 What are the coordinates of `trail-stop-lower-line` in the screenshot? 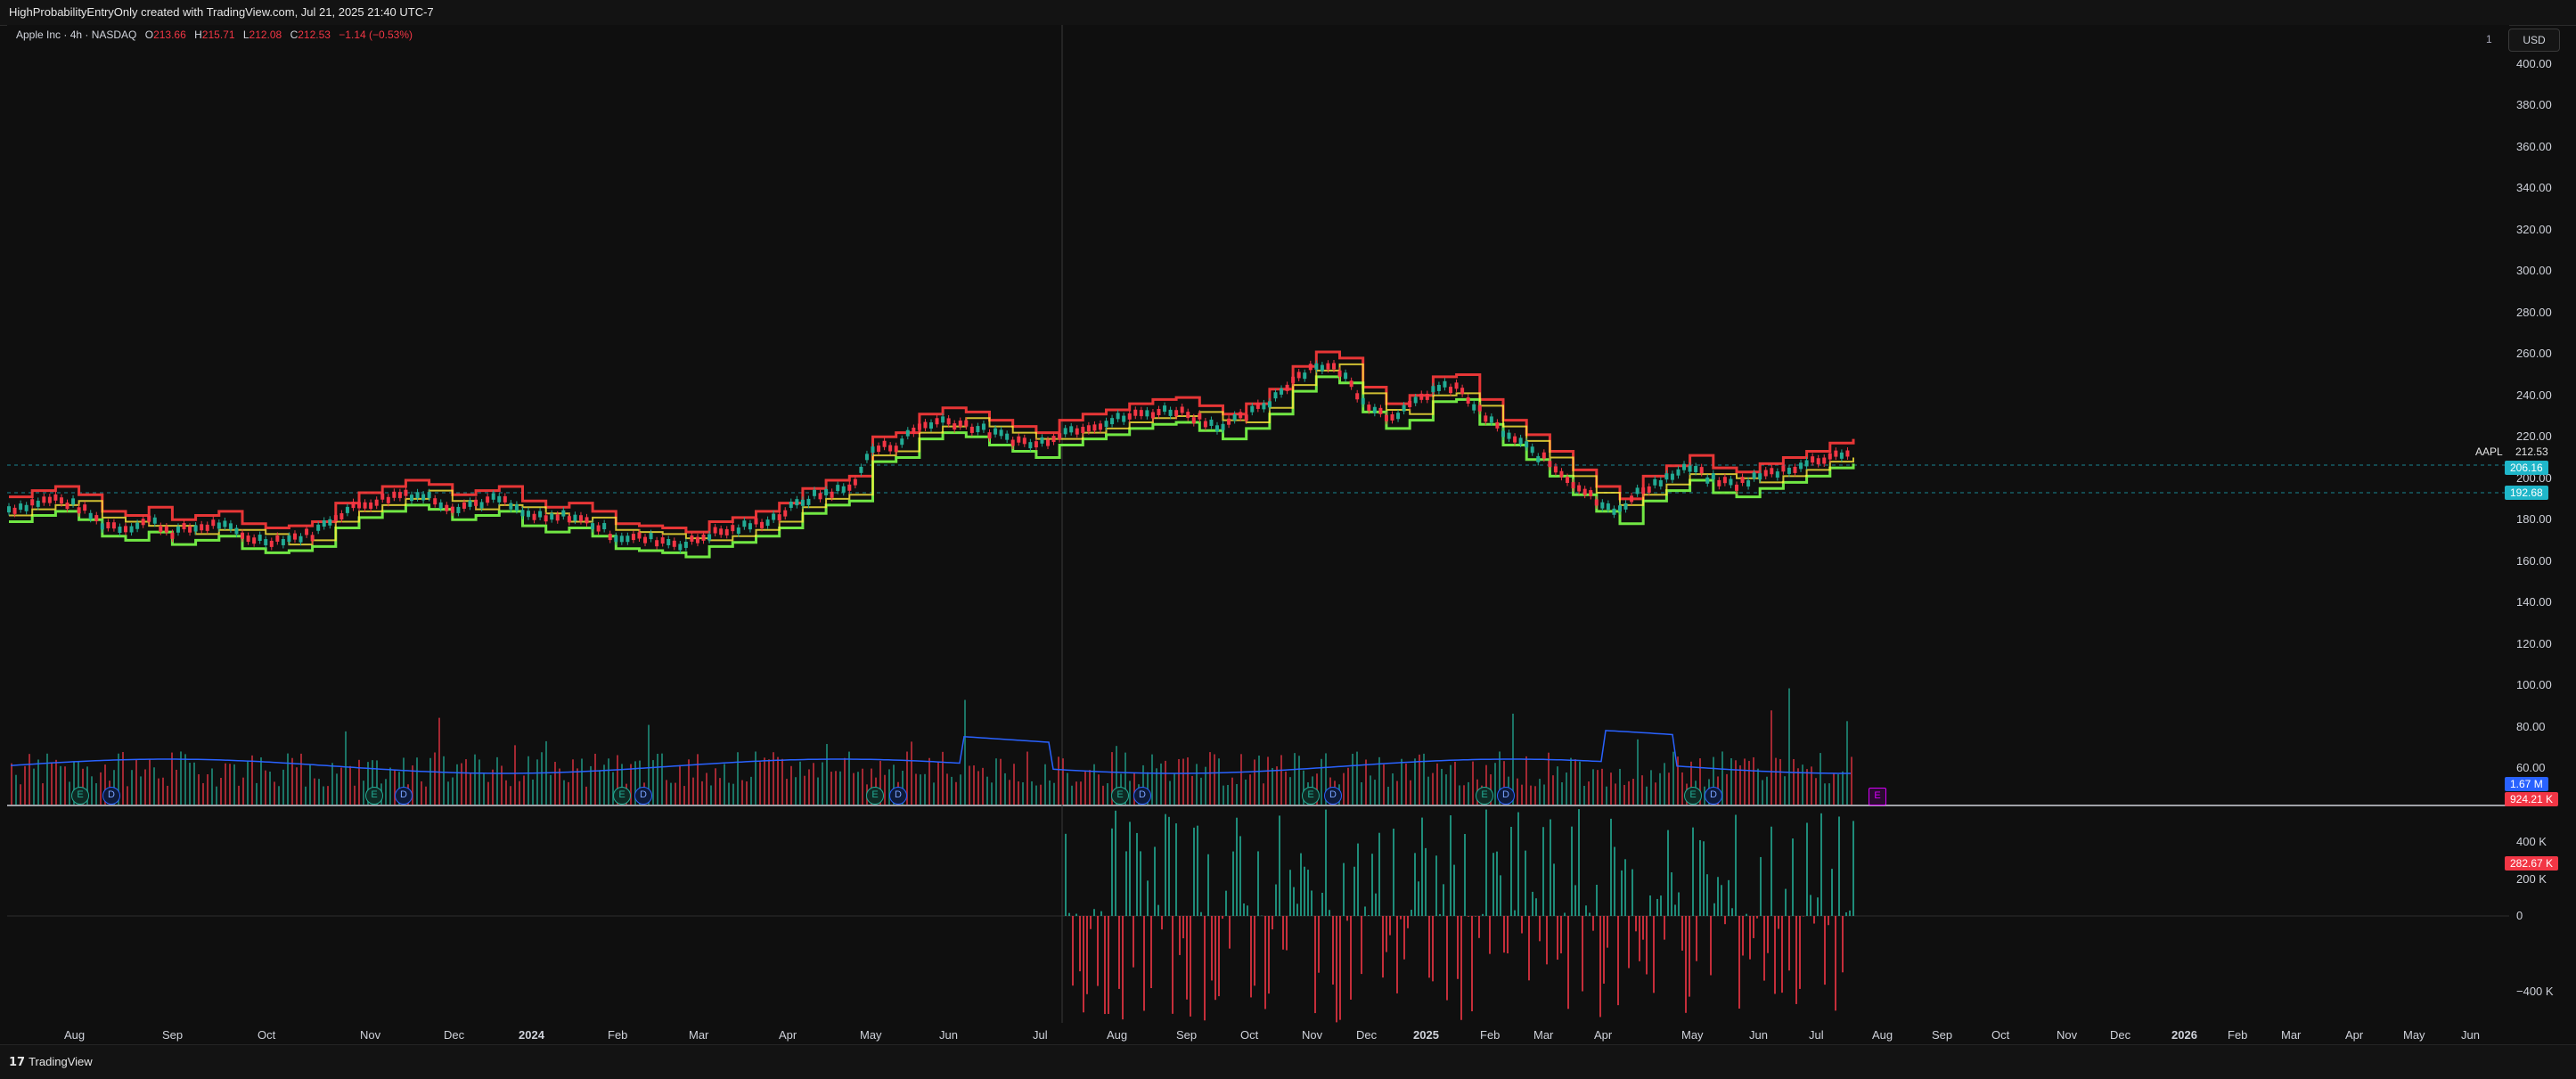 It's located at (931, 467).